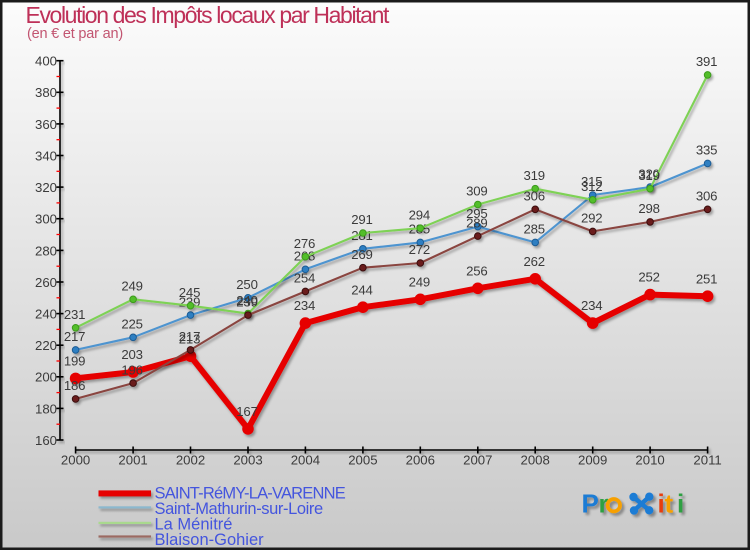 The height and width of the screenshot is (550, 750). What do you see at coordinates (246, 284) in the screenshot?
I see `svg-text: 250` at bounding box center [246, 284].